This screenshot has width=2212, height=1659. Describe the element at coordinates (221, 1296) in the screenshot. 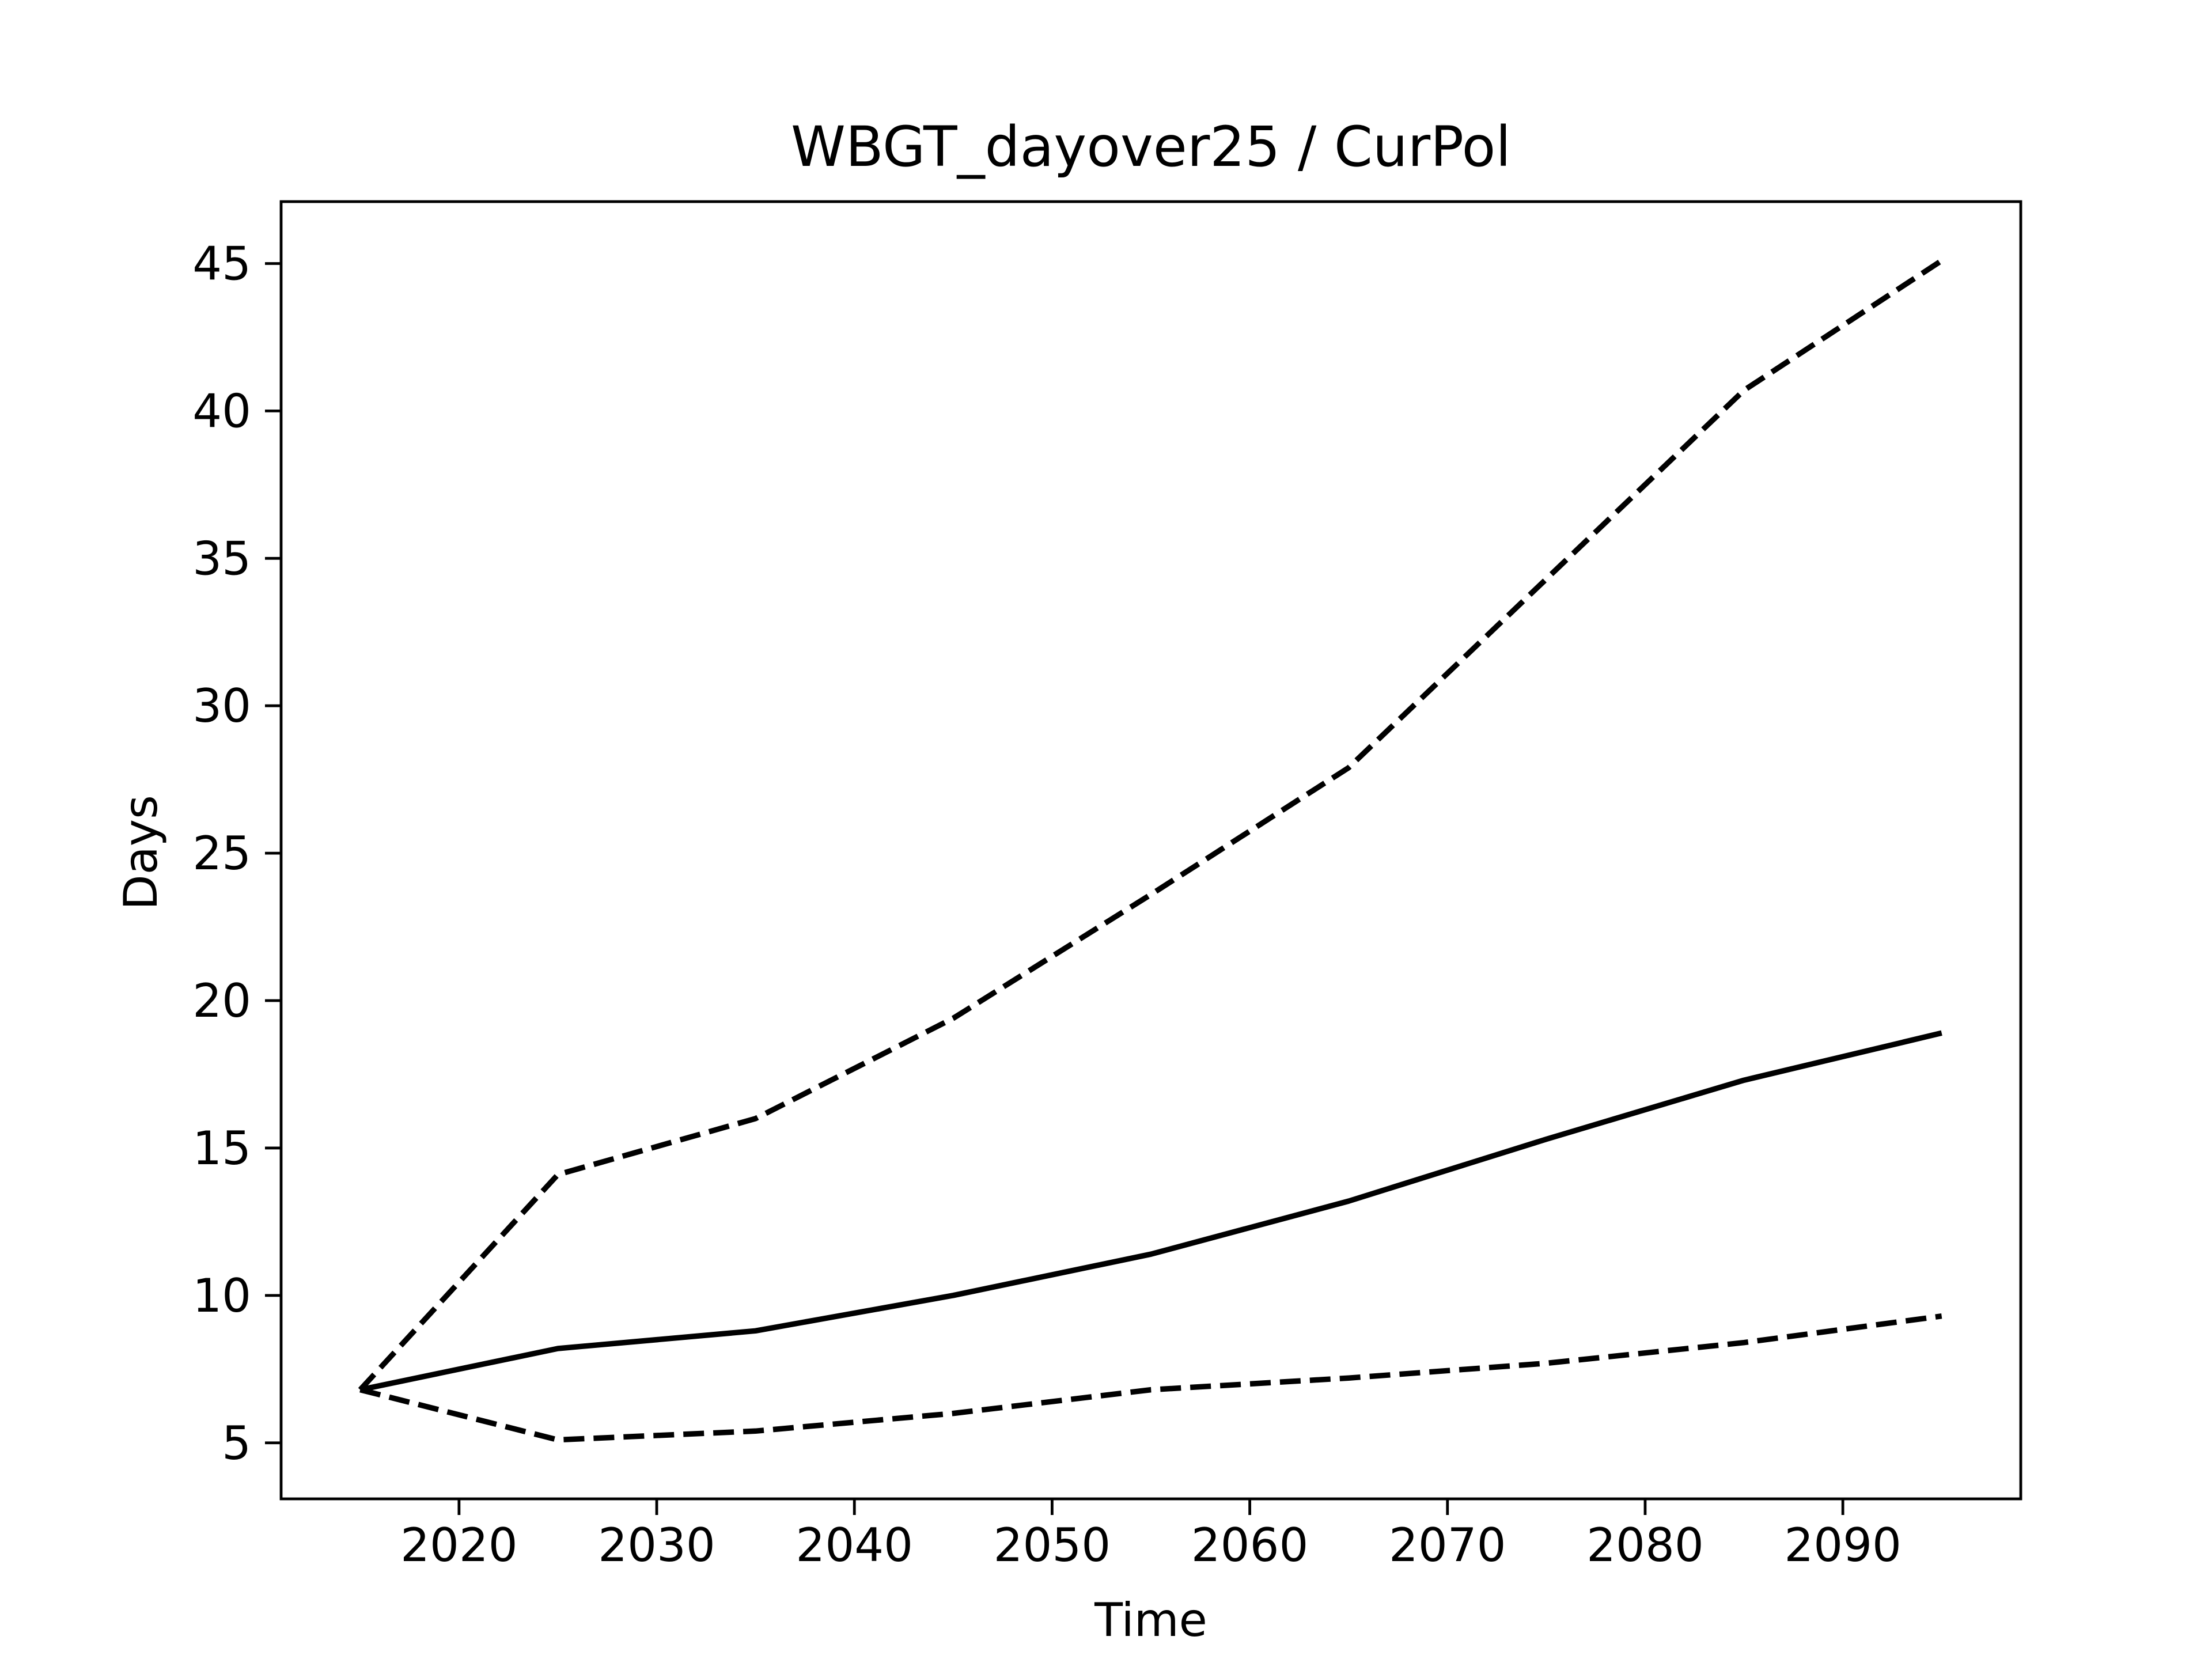

I see `y-tick-label-10: 10` at that location.